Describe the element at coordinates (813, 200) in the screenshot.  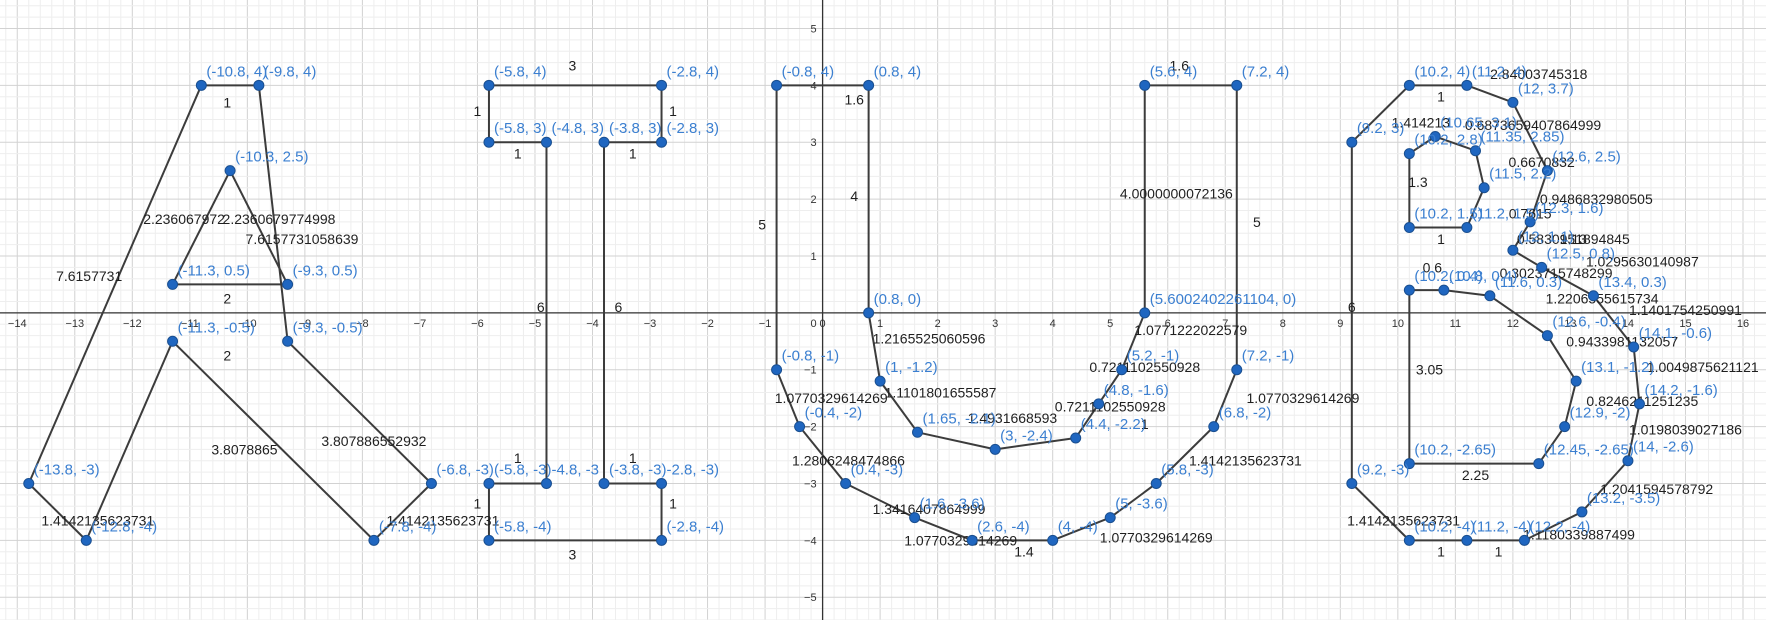
I see `y-tick-label: 2` at that location.